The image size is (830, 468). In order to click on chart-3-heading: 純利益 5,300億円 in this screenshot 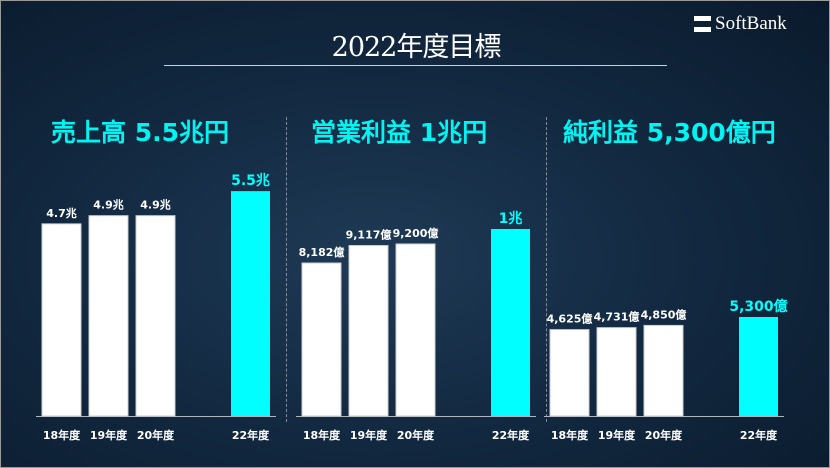, I will do `click(669, 132)`.